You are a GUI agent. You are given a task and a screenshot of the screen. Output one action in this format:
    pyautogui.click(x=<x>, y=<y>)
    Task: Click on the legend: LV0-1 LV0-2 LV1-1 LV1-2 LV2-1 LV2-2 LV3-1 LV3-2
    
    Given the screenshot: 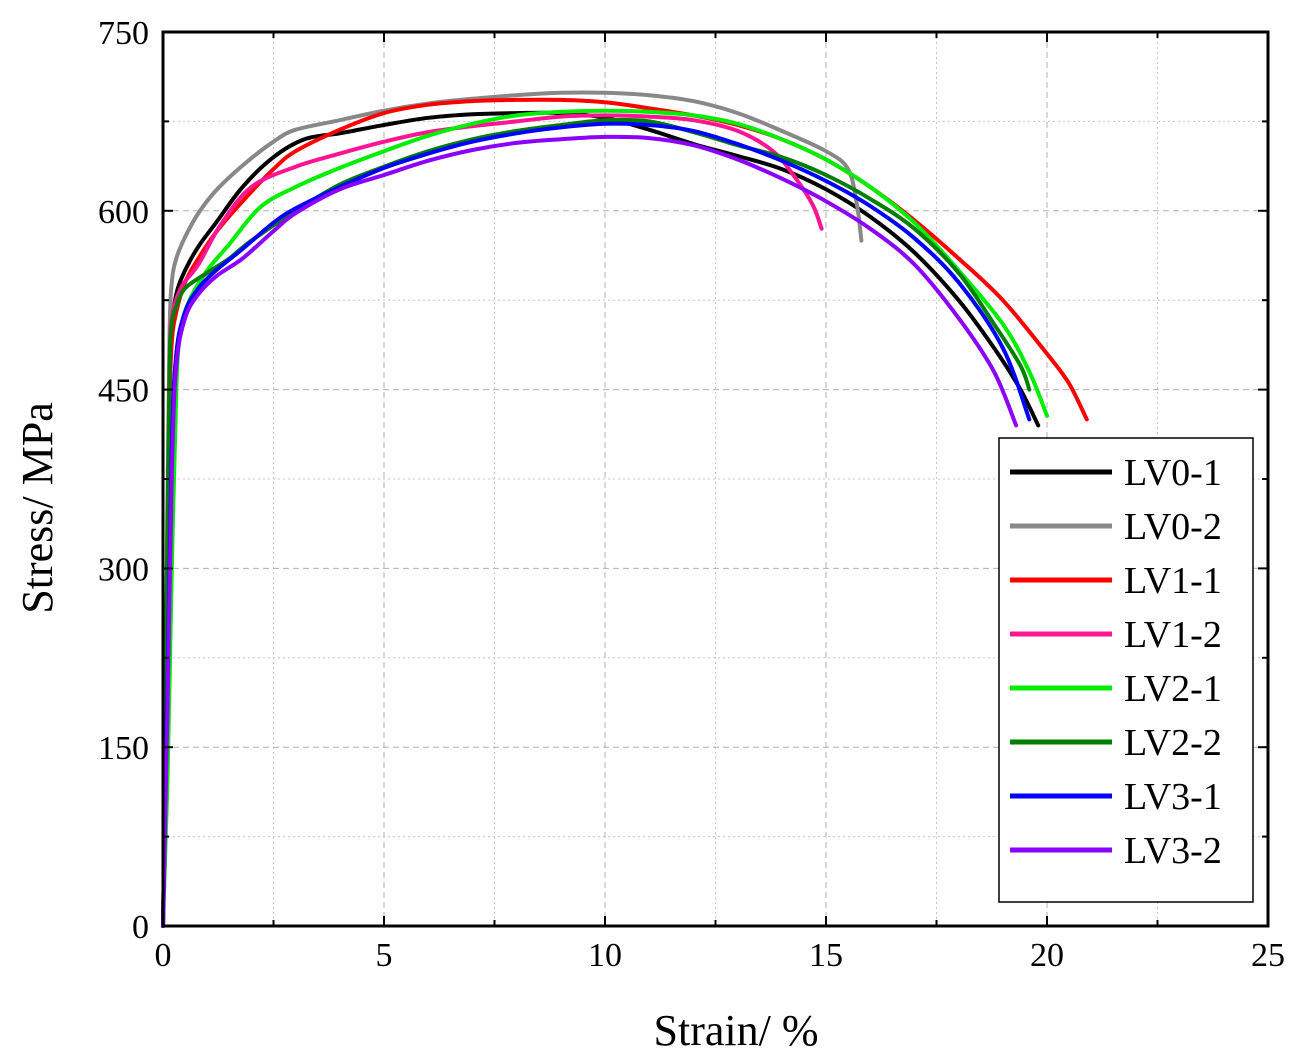 What is the action you would take?
    pyautogui.click(x=1126, y=670)
    